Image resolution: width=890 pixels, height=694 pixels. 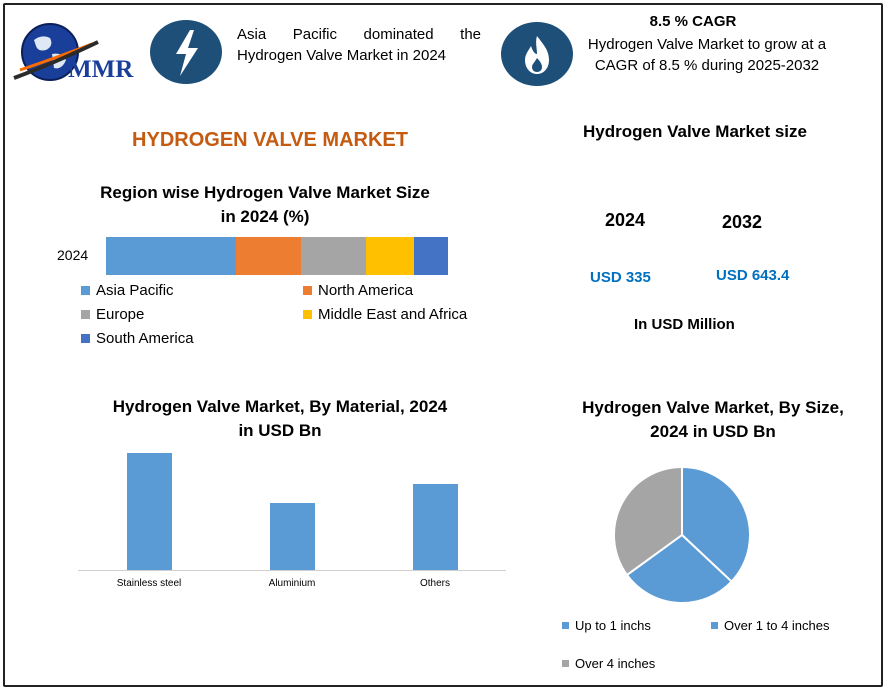 I want to click on region-chart-title-line2: in 2024 (%), so click(x=265, y=216).